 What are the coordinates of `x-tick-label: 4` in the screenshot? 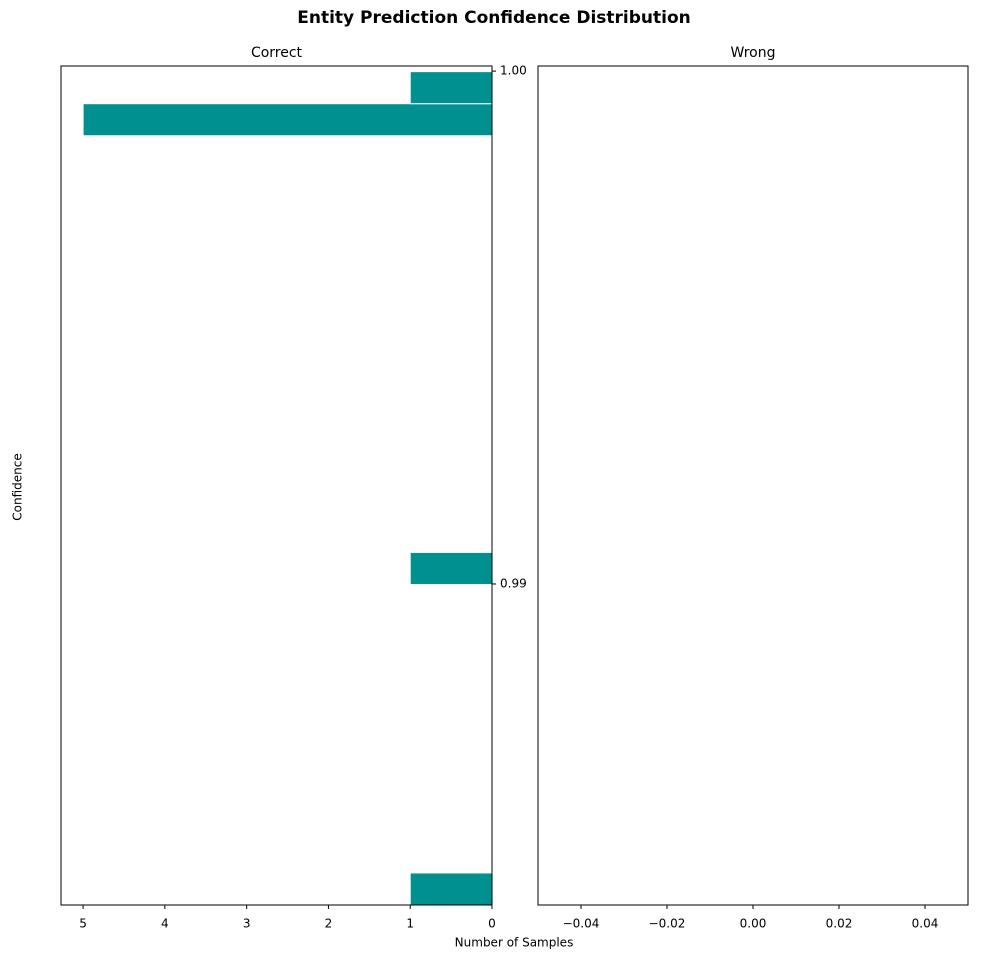 It's located at (165, 924).